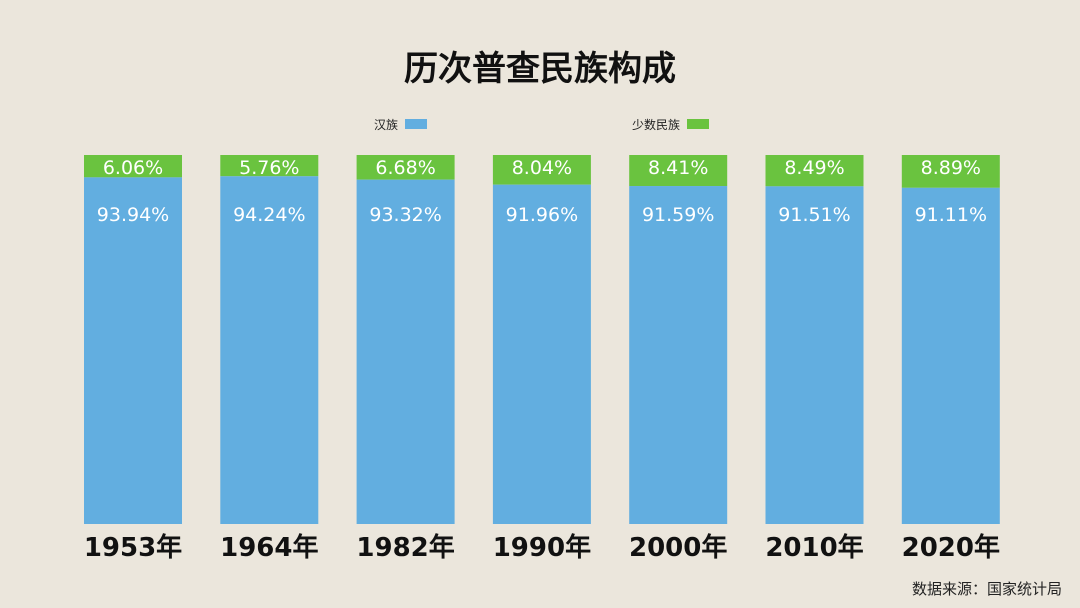 The image size is (1080, 608). I want to click on han-value-label: 91.59%, so click(678, 215).